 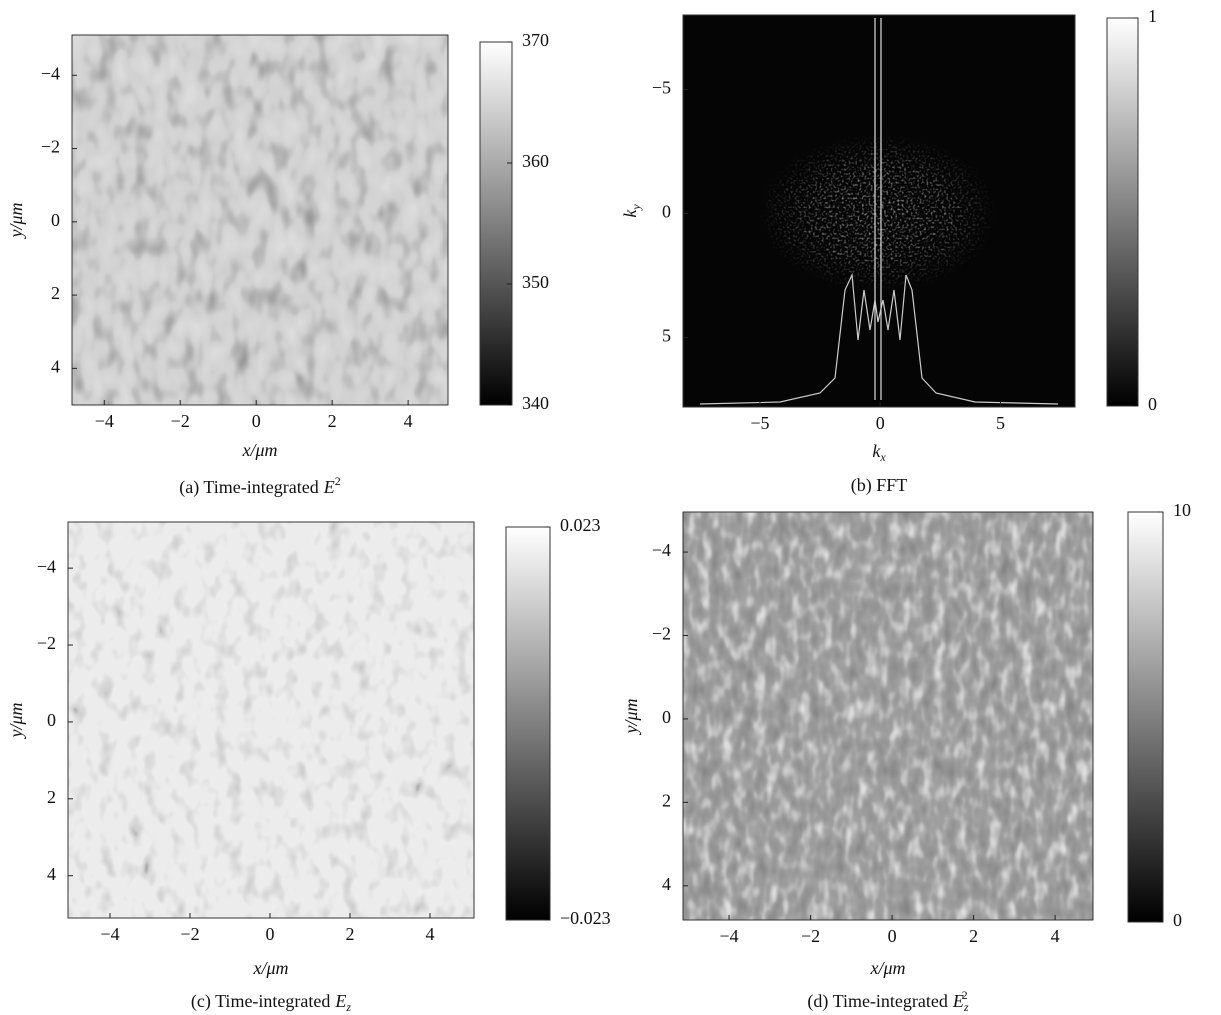 I want to click on colorbar-tick-label: 350, so click(x=535, y=282).